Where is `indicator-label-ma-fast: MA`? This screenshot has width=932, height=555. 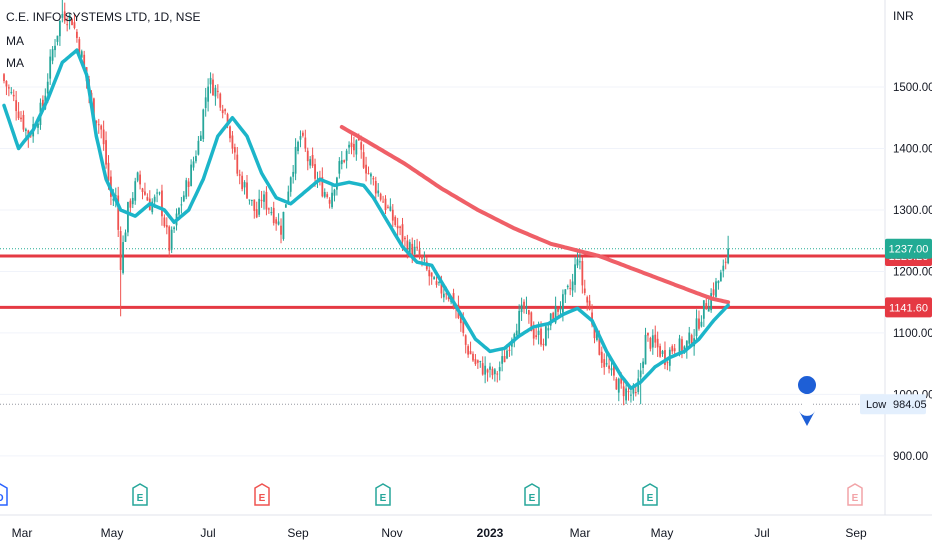
indicator-label-ma-fast: MA is located at coordinates (15, 41).